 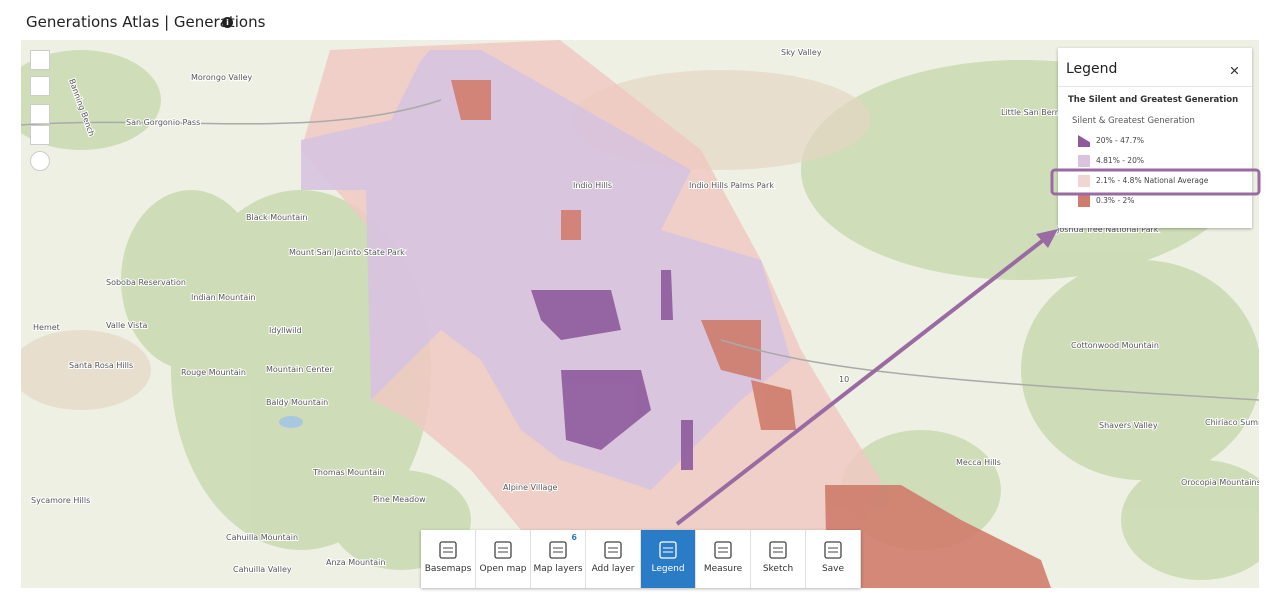 What do you see at coordinates (126, 325) in the screenshot?
I see `map-label: Valle Vista` at bounding box center [126, 325].